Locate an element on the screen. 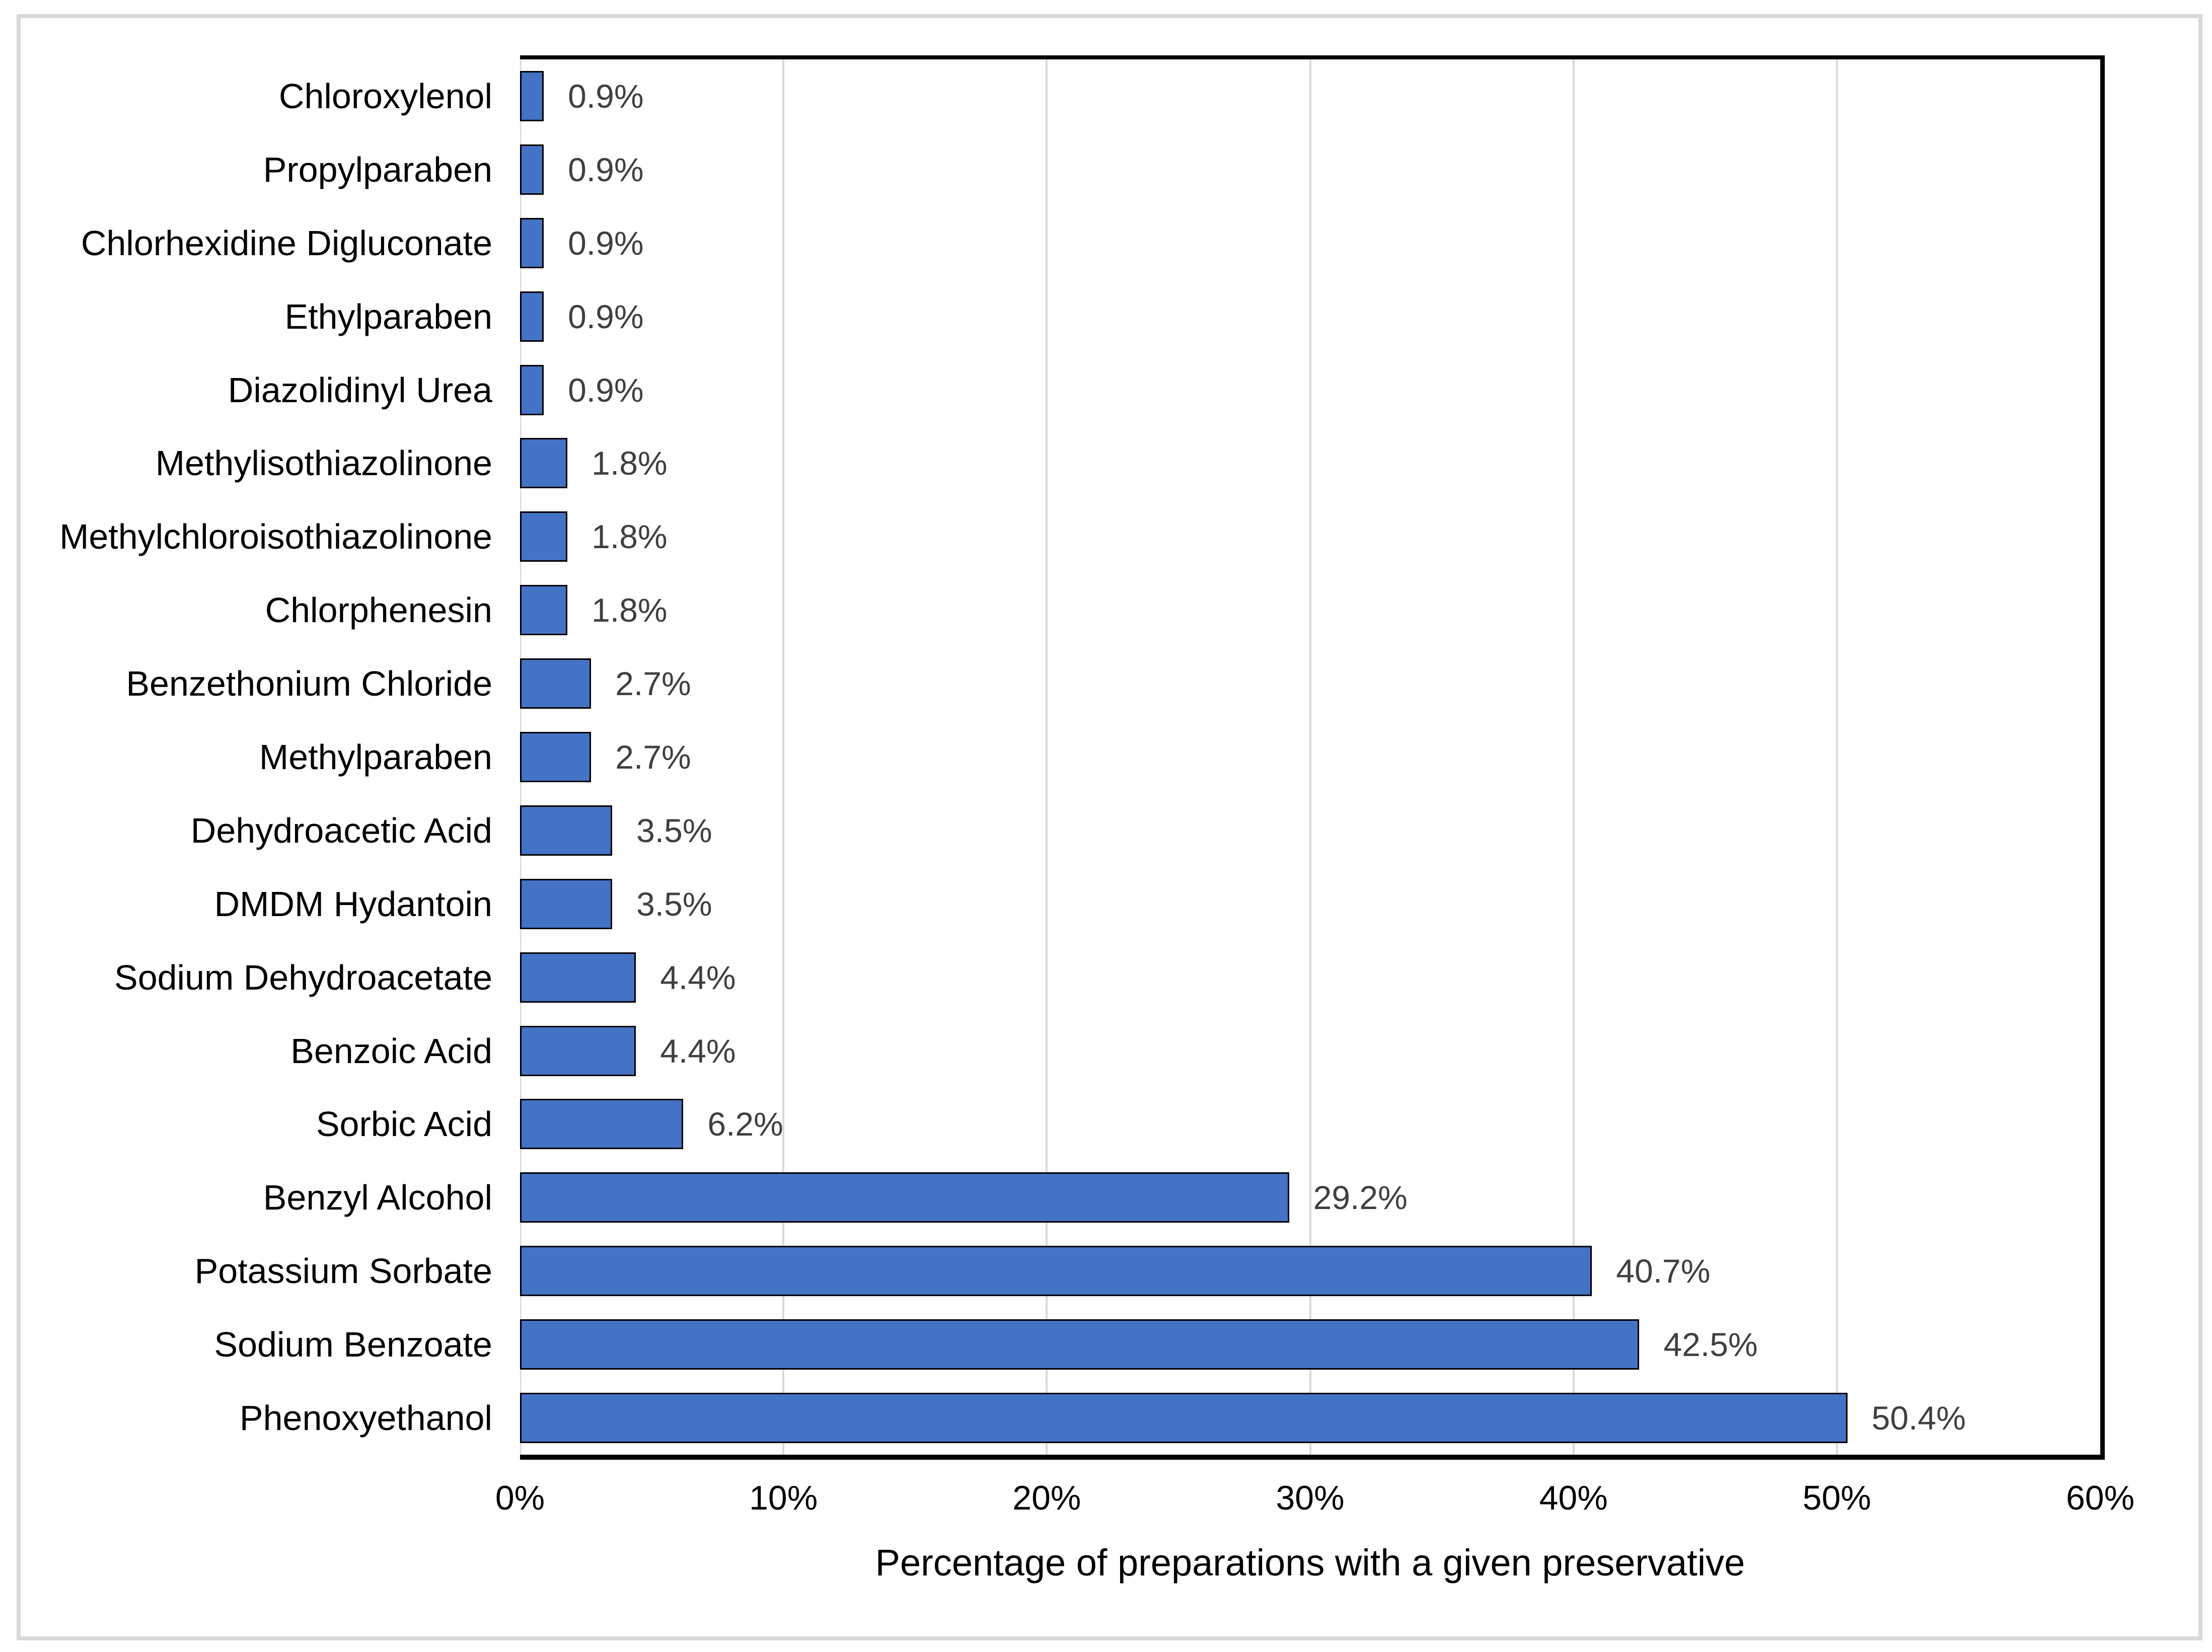  category-label: Diazolidinyl Urea is located at coordinates (360, 390).